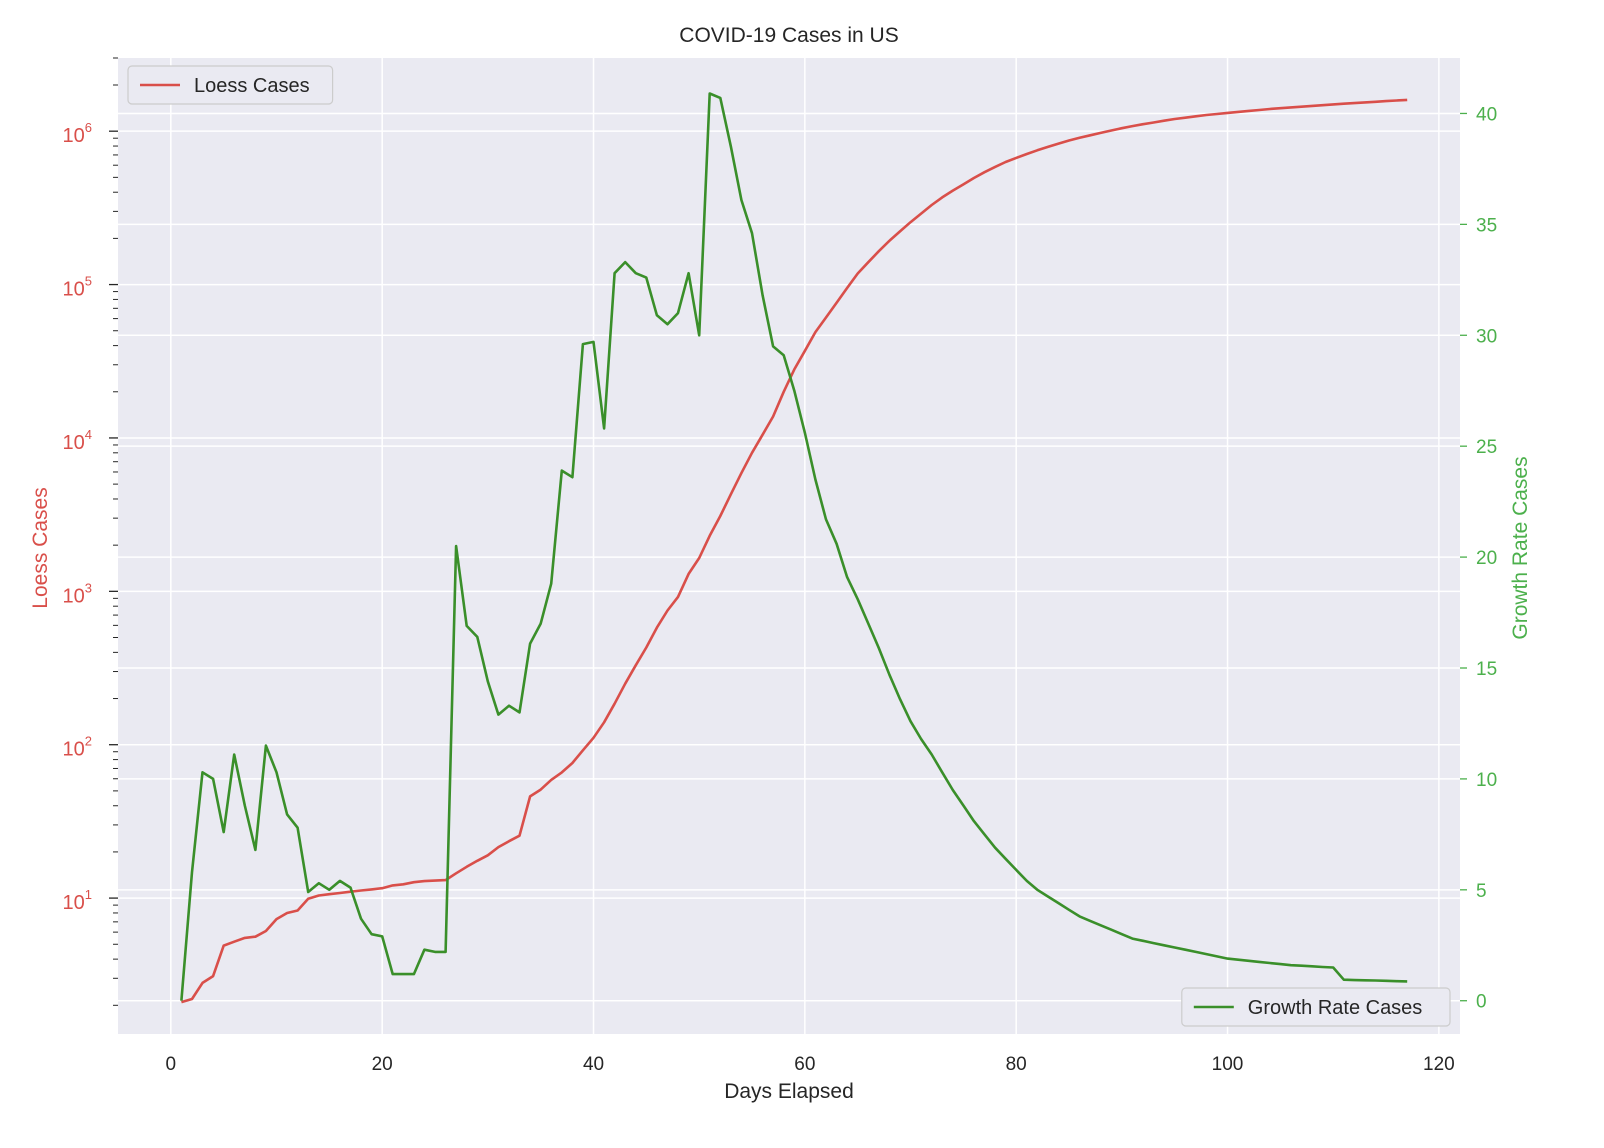 The image size is (1604, 1148). I want to click on x-axis-label: Days Elapsed, so click(789, 1091).